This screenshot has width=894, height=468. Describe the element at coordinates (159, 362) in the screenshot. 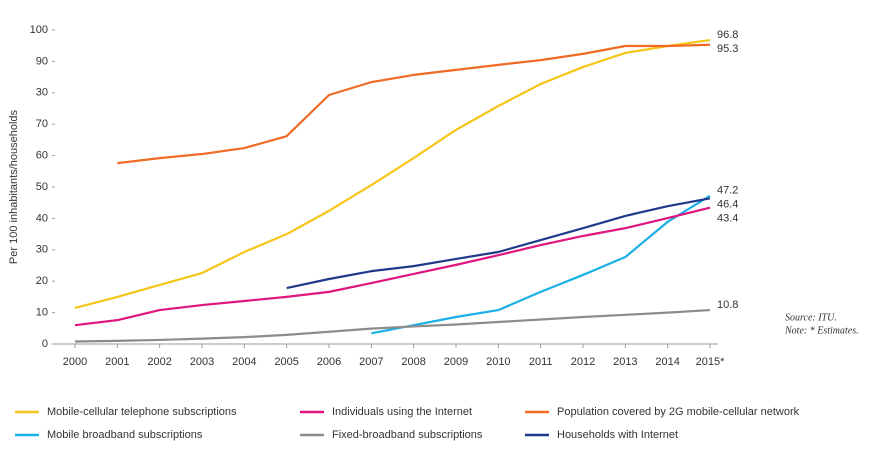

I see `x-tick-label: 2002` at that location.